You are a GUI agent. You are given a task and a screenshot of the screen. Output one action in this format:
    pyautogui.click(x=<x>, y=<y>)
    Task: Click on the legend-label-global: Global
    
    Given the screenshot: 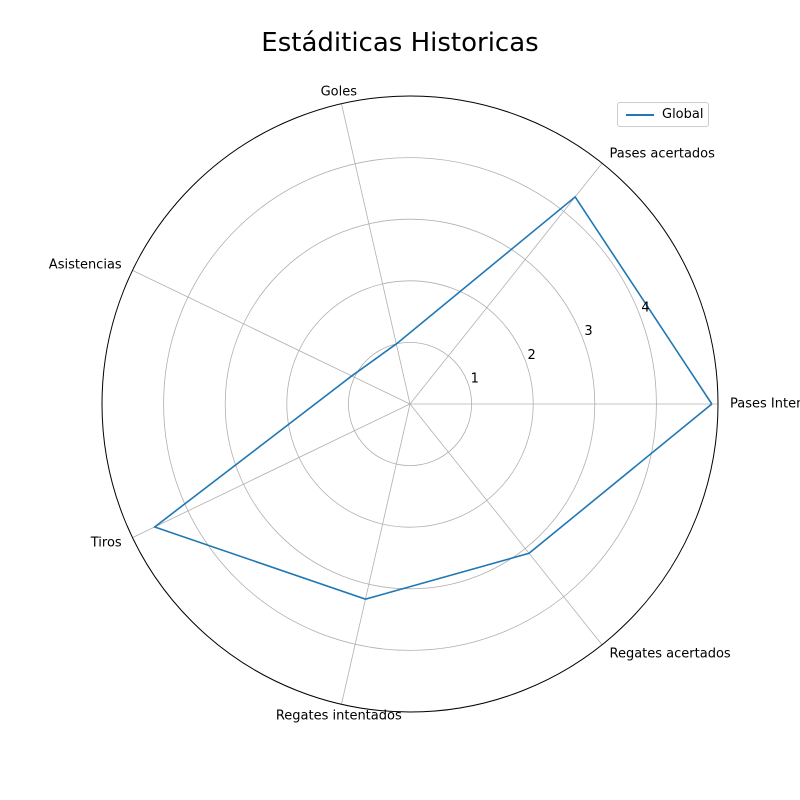 What is the action you would take?
    pyautogui.click(x=683, y=114)
    